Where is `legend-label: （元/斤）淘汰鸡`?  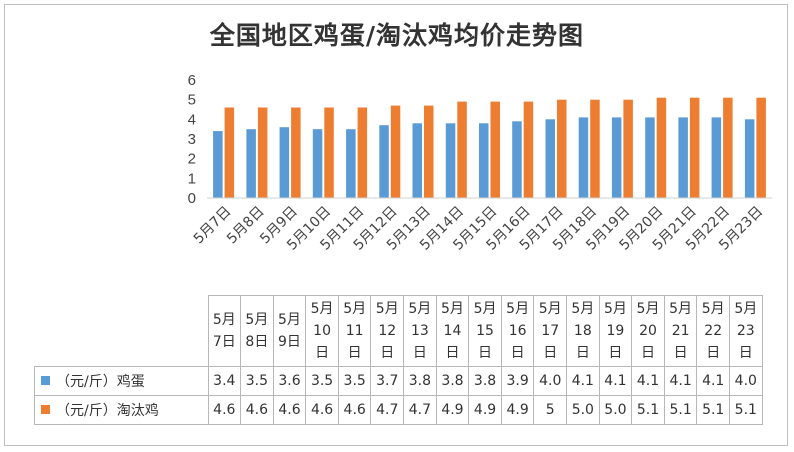
legend-label: （元/斤）淘汰鸡 is located at coordinates (107, 411).